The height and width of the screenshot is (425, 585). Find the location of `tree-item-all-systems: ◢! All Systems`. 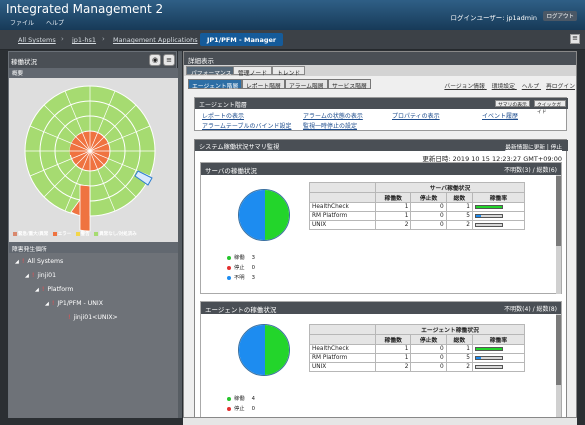

tree-item-all-systems: ◢! All Systems is located at coordinates (39, 261).